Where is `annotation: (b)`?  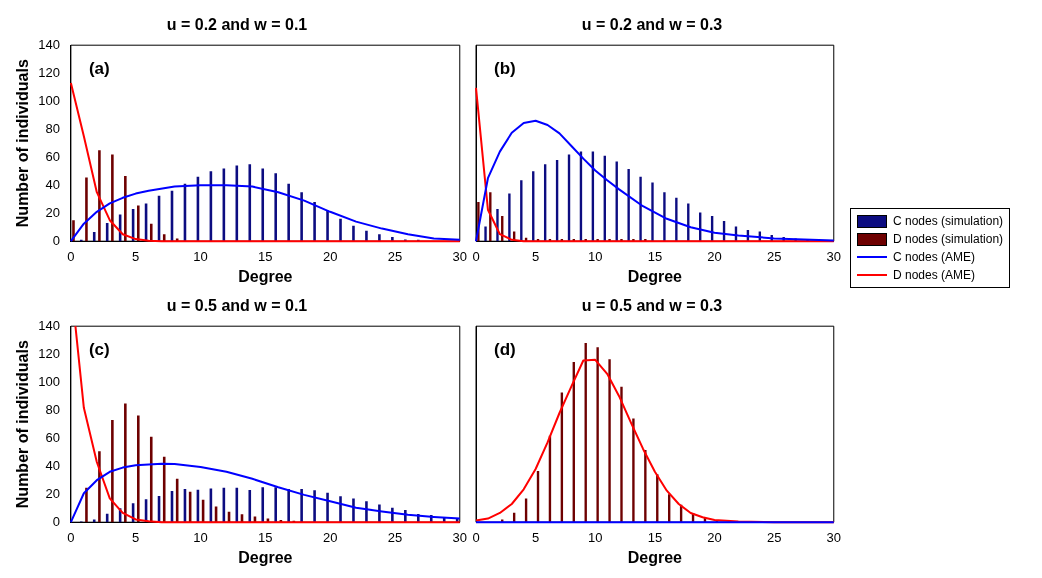
annotation: (b) is located at coordinates (505, 69).